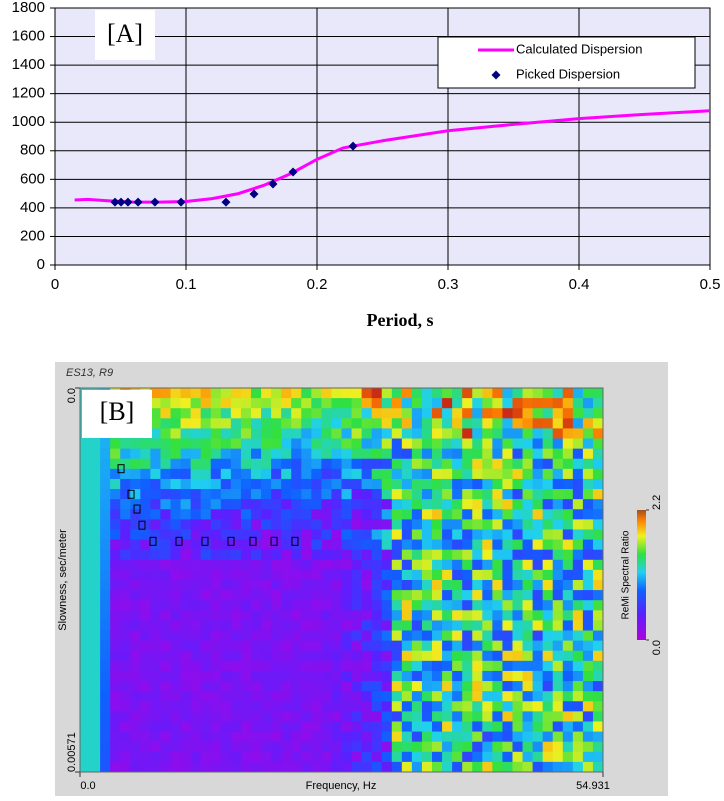 The width and height of the screenshot is (724, 801). What do you see at coordinates (125, 35) in the screenshot?
I see `annotation-box` at bounding box center [125, 35].